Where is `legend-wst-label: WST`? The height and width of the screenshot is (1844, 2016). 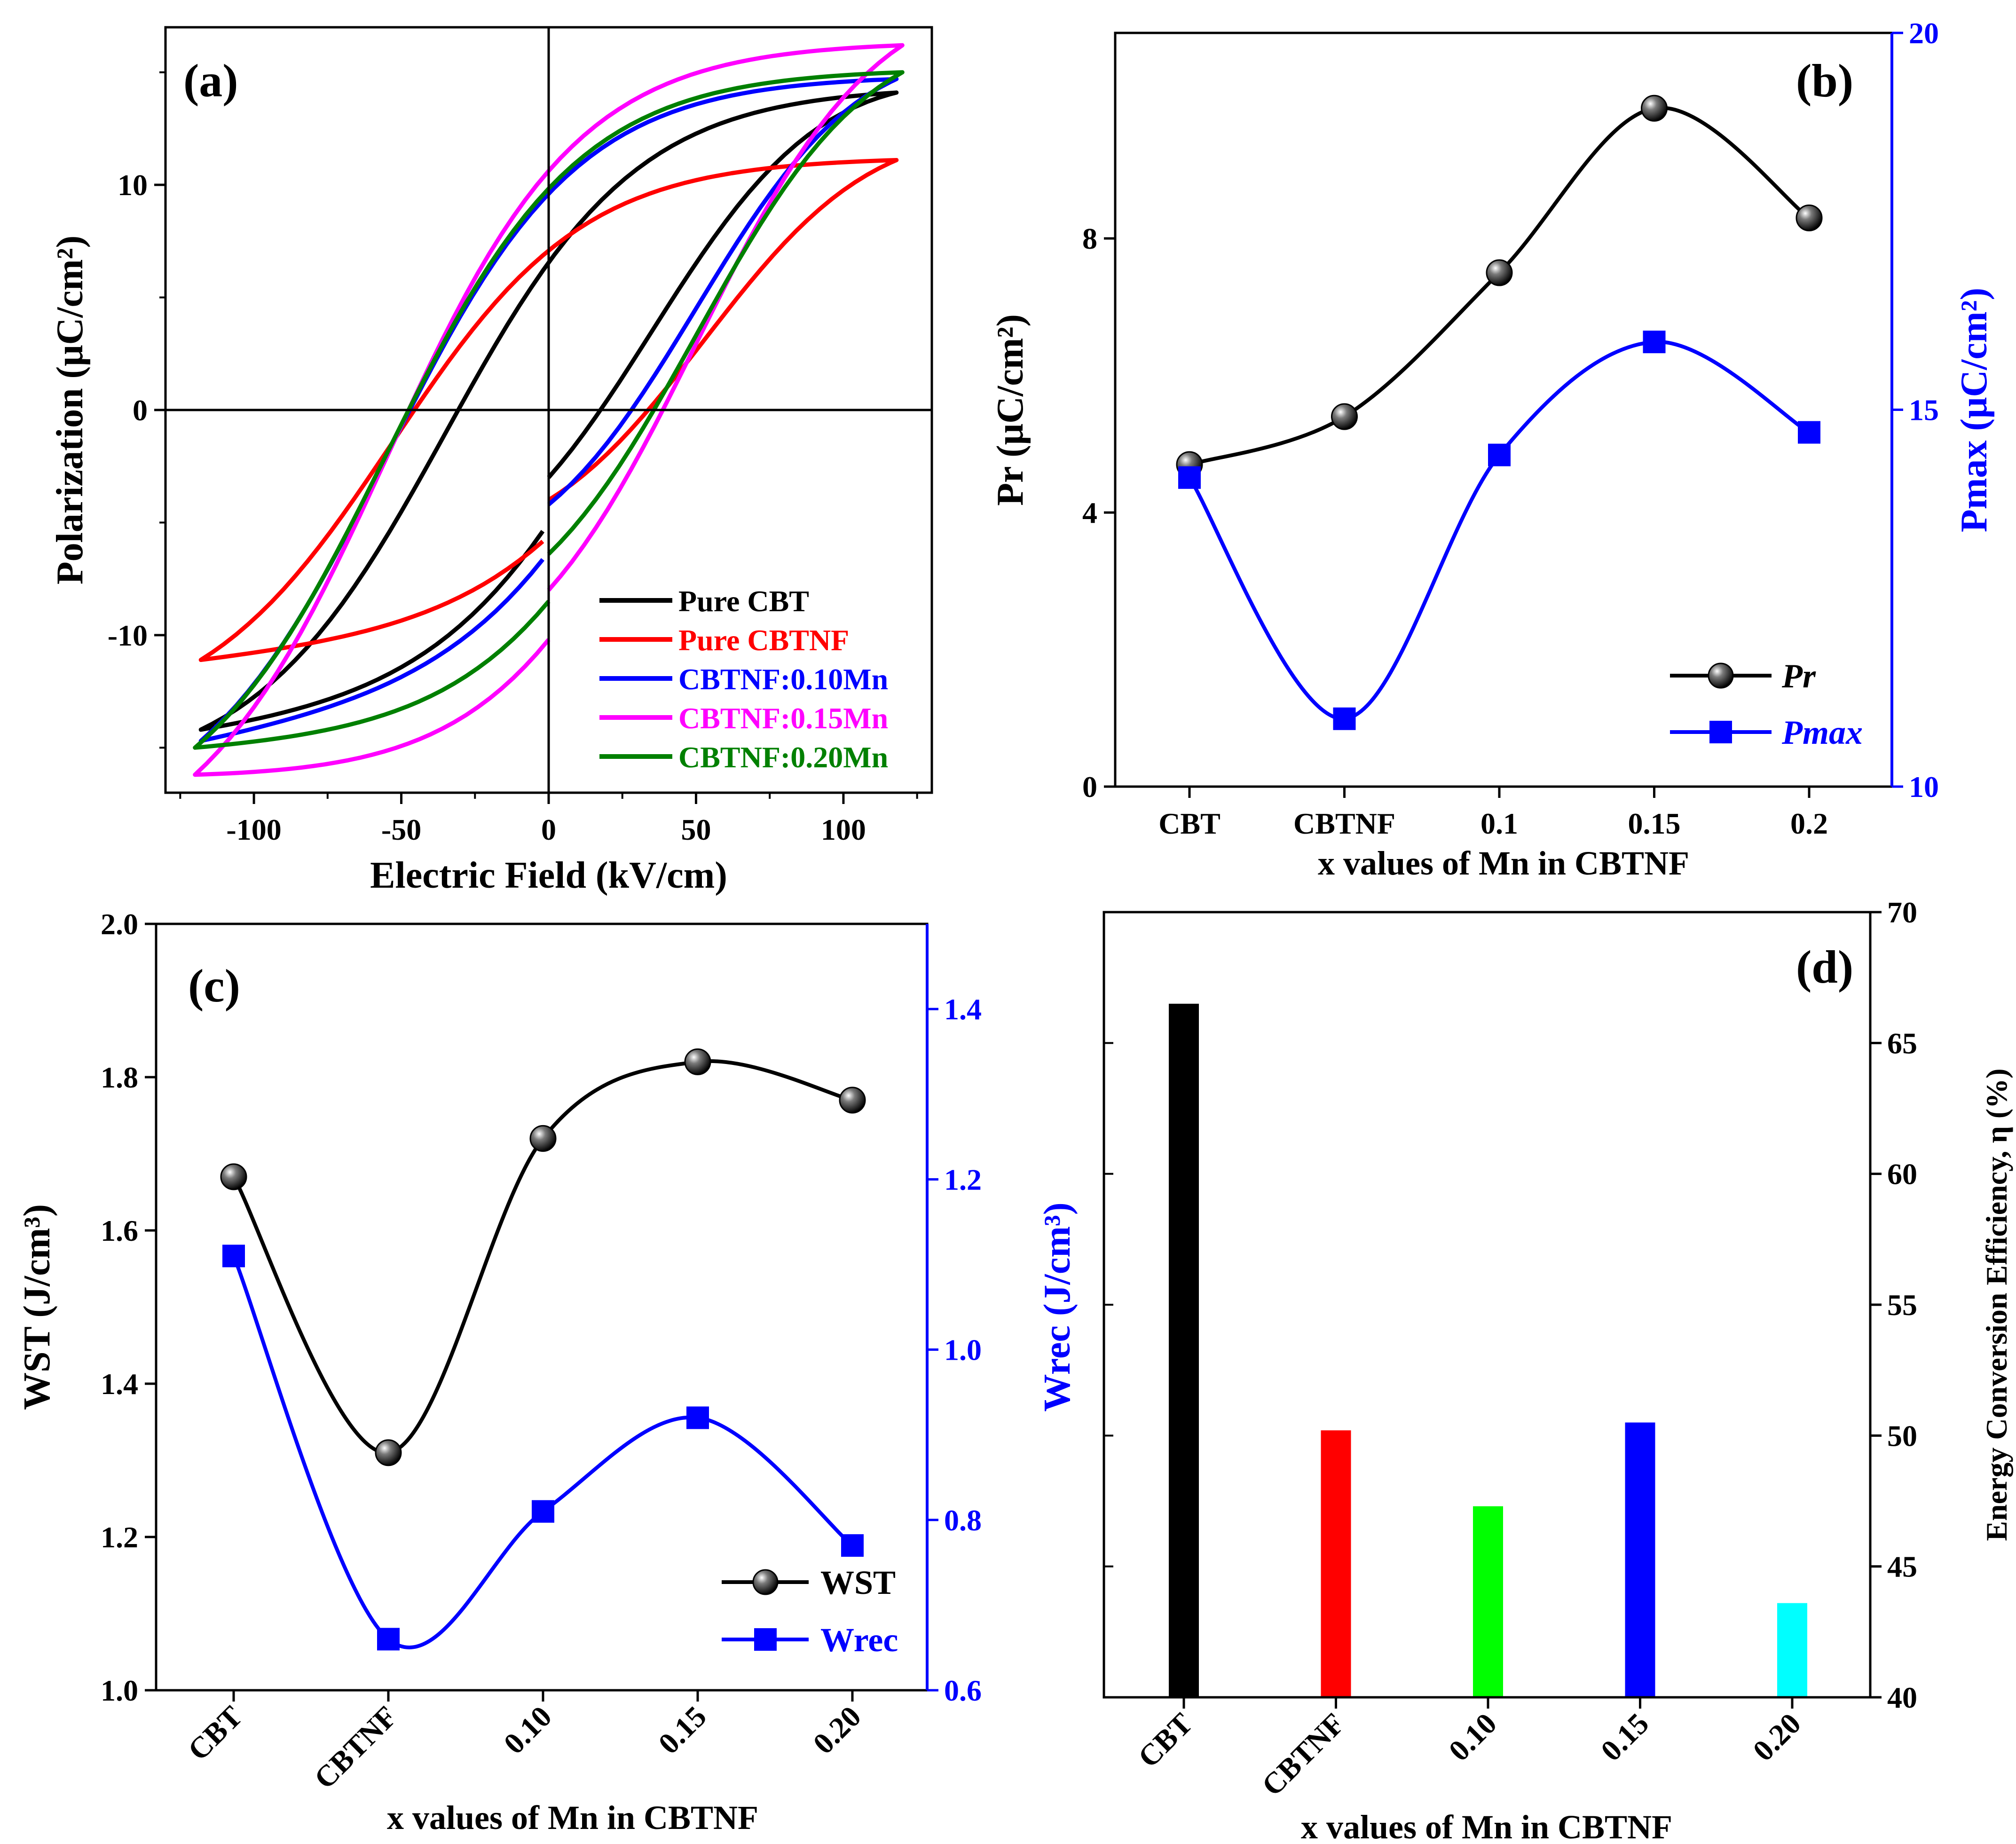 legend-wst-label: WST is located at coordinates (858, 1582).